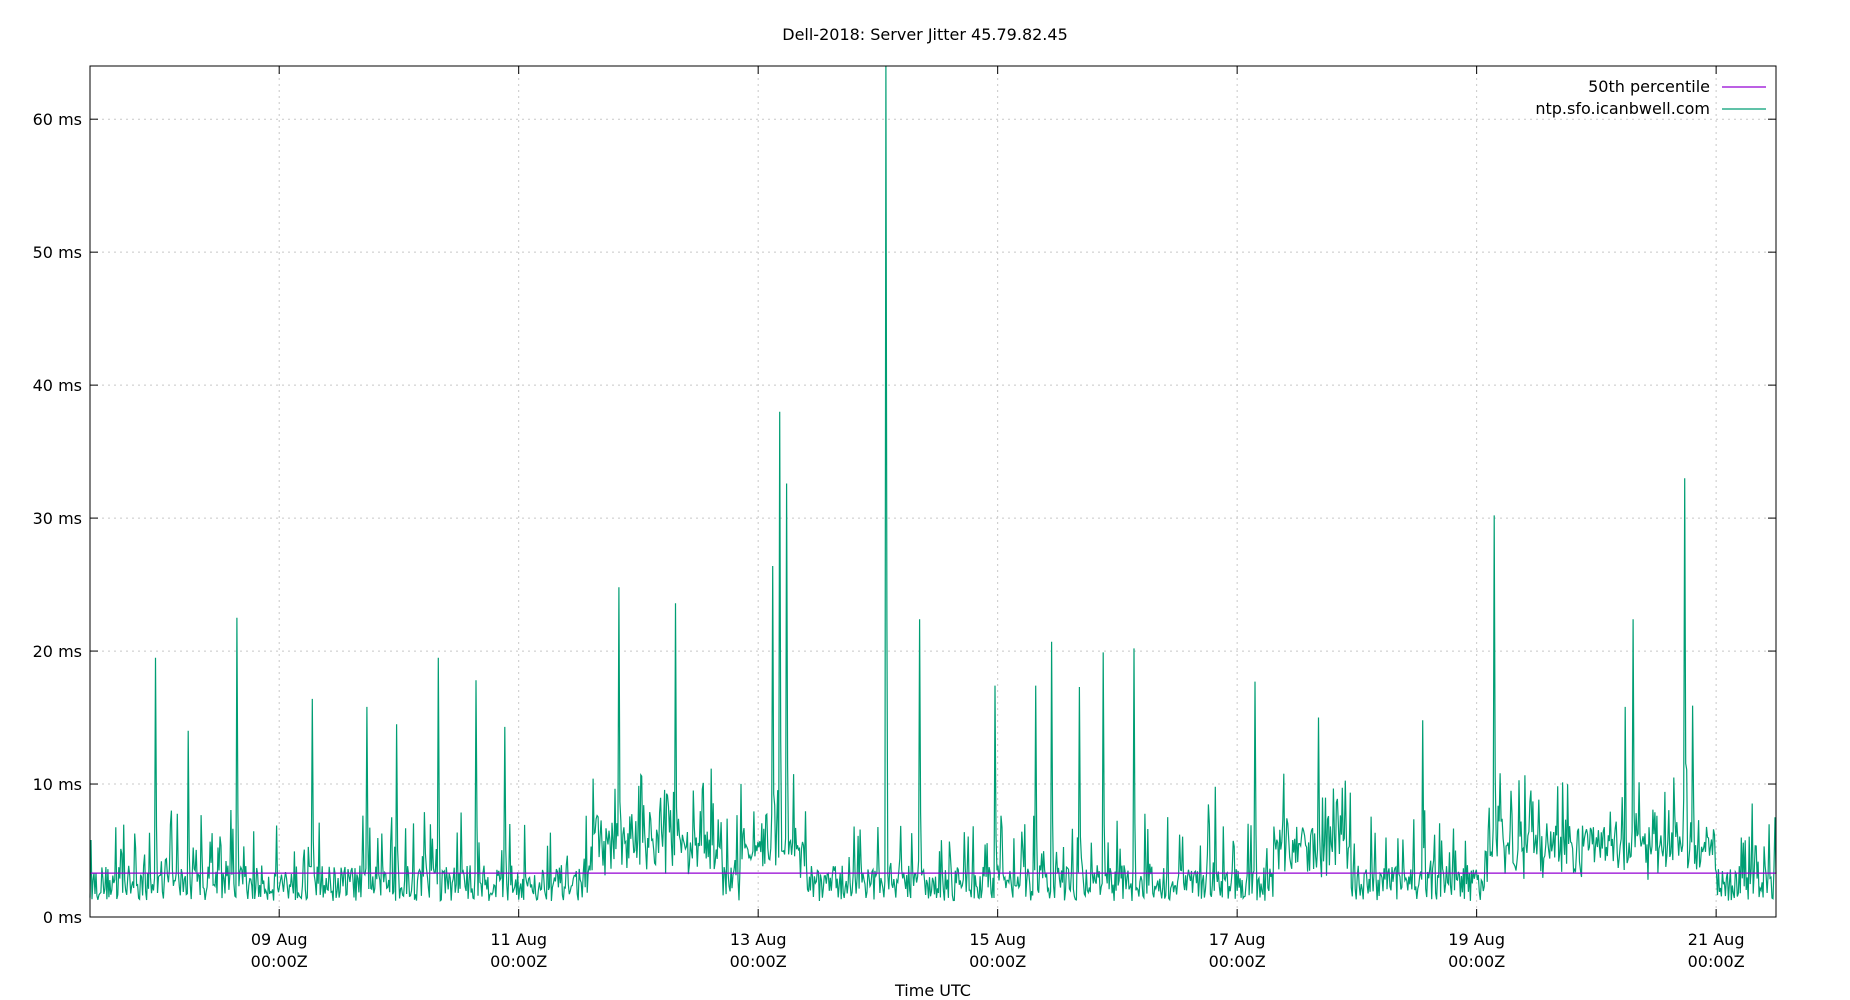 This screenshot has height=1000, width=1850. I want to click on x-tick-label-date: 09 Aug, so click(279, 939).